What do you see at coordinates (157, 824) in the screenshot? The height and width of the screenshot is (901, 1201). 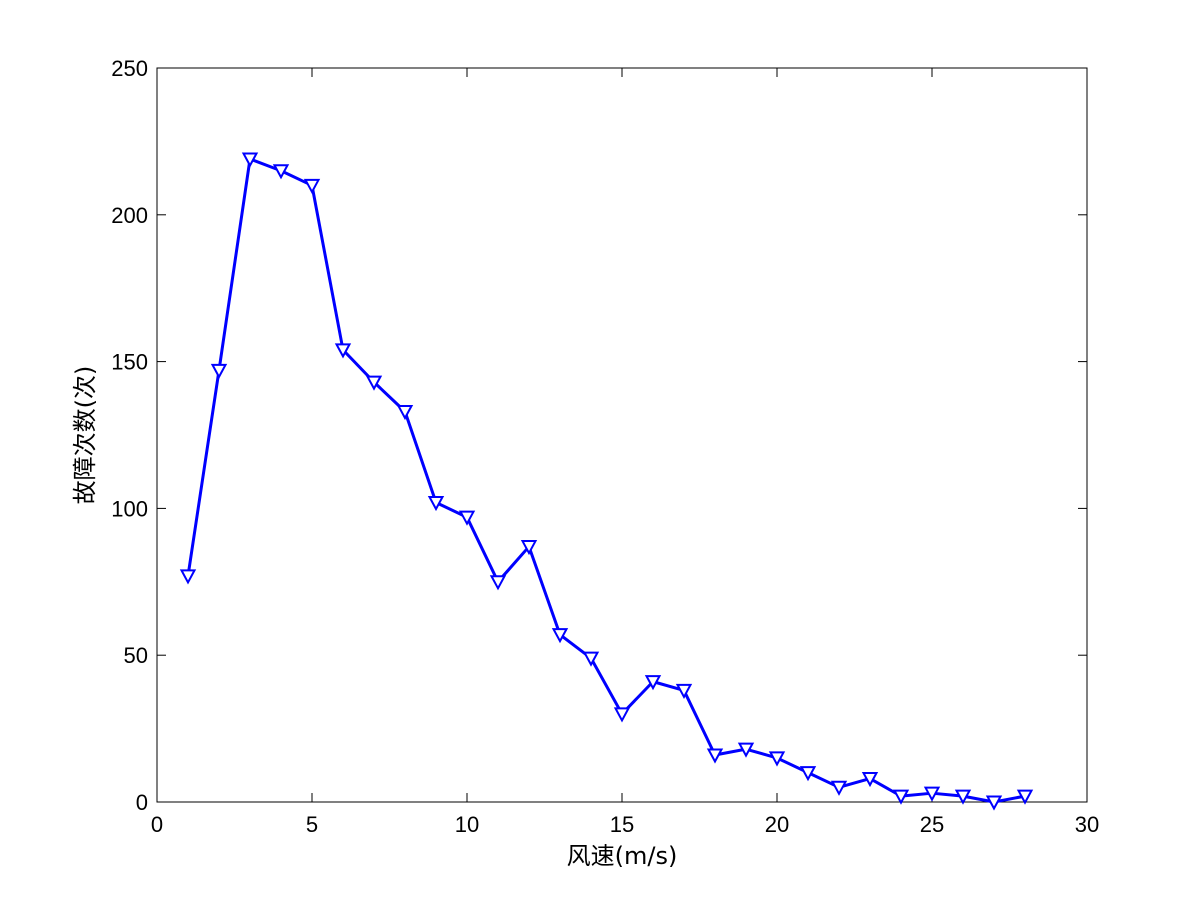 I see `x-tick-label: 0` at bounding box center [157, 824].